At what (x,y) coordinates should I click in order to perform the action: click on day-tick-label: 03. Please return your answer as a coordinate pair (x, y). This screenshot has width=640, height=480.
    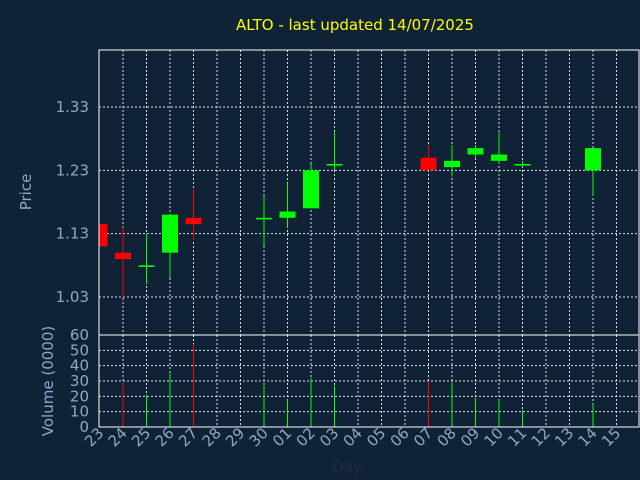
    Looking at the image, I should click on (329, 437).